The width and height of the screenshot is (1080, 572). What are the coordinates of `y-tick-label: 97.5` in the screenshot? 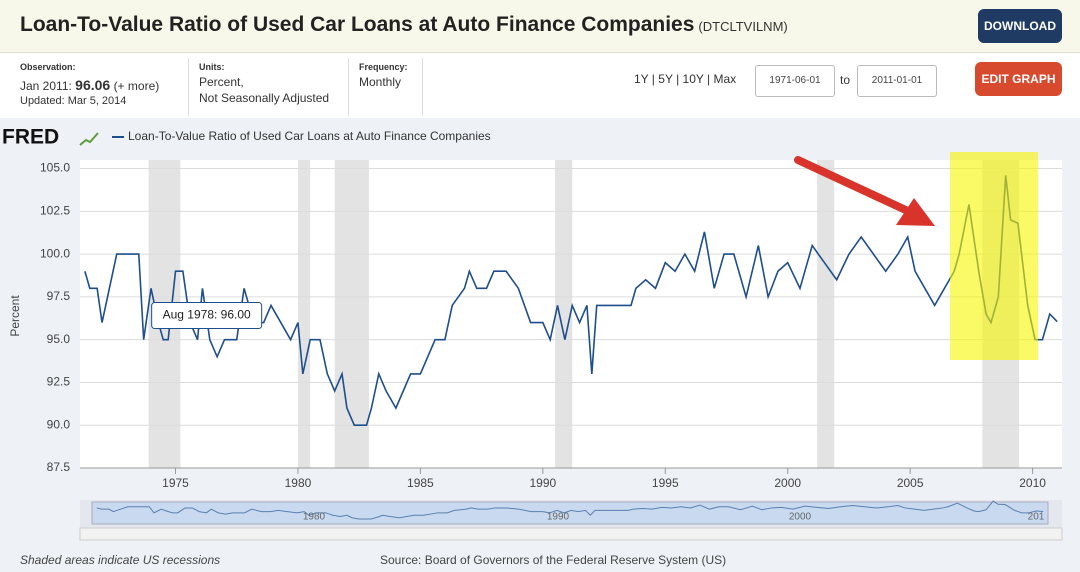 It's located at (59, 296).